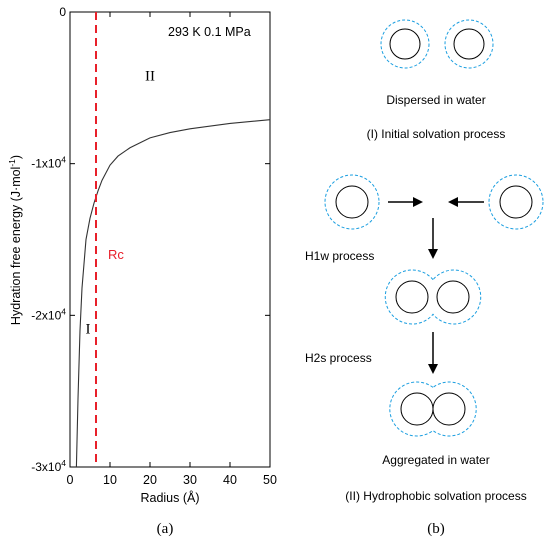 This screenshot has width=550, height=545. What do you see at coordinates (433, 297) in the screenshot?
I see `contact-pair` at bounding box center [433, 297].